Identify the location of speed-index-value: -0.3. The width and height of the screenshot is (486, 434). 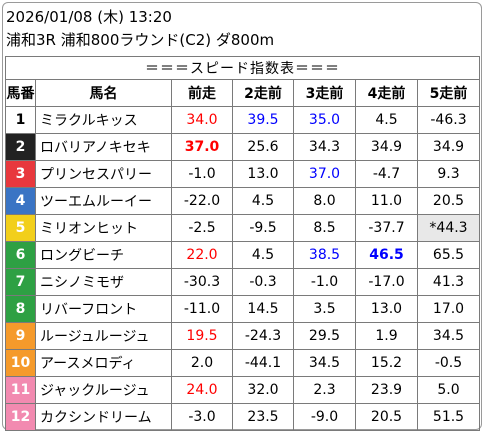
(263, 282).